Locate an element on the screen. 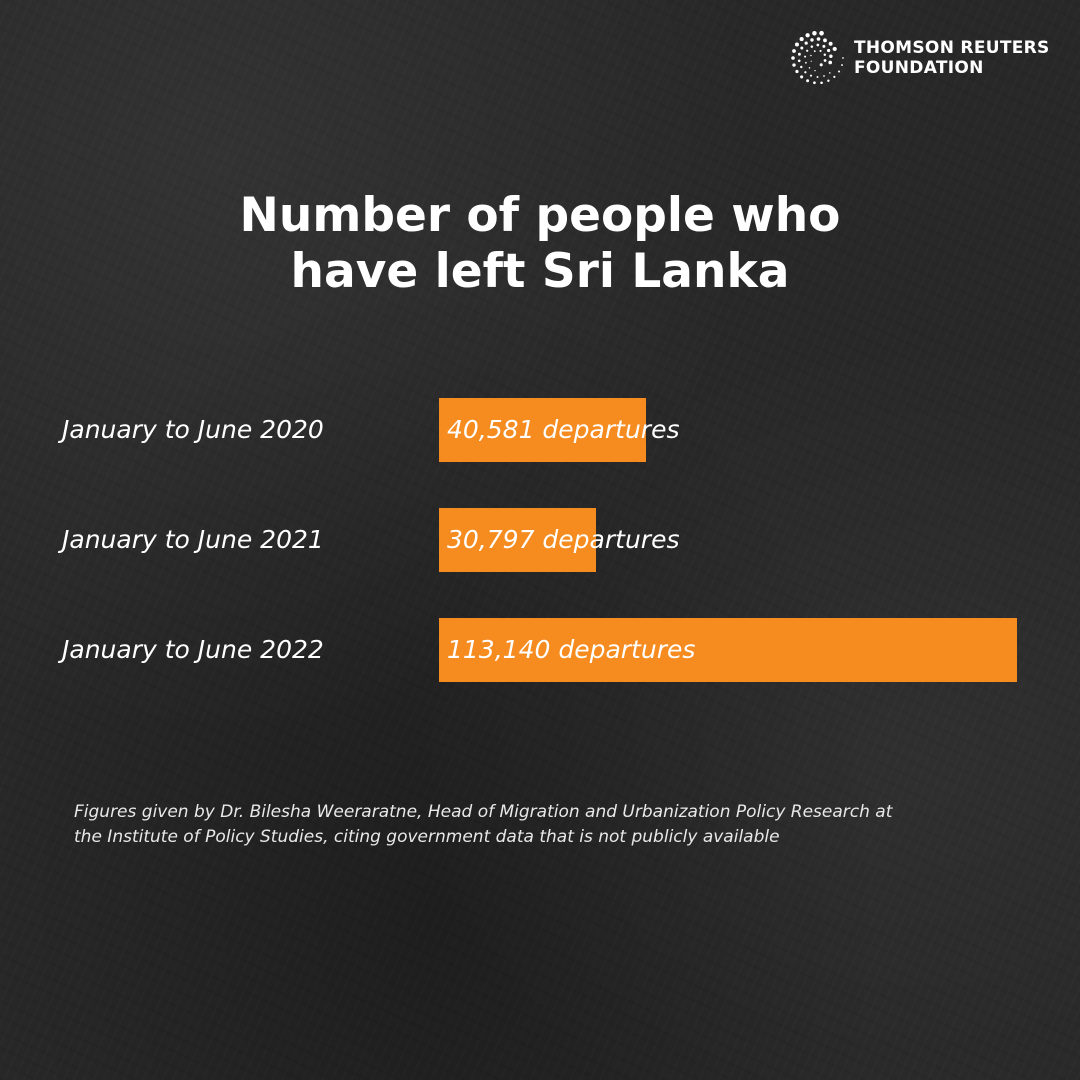  bar-row: January to June 2022 113,140 departures is located at coordinates (540, 650).